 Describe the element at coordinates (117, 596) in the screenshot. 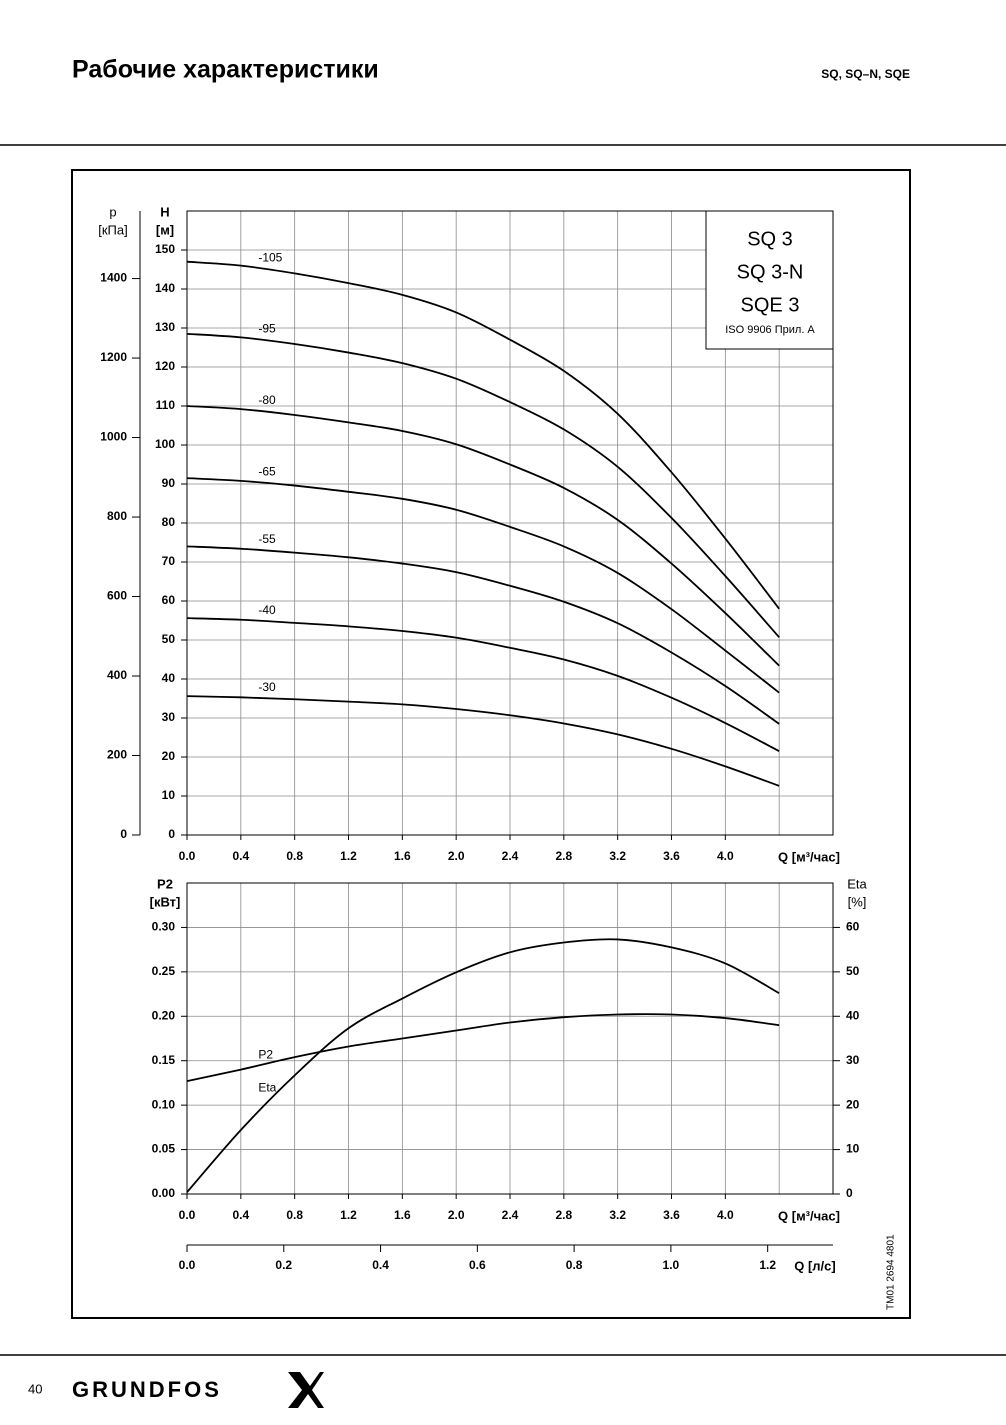

I see `y2-tick-label: 600` at that location.